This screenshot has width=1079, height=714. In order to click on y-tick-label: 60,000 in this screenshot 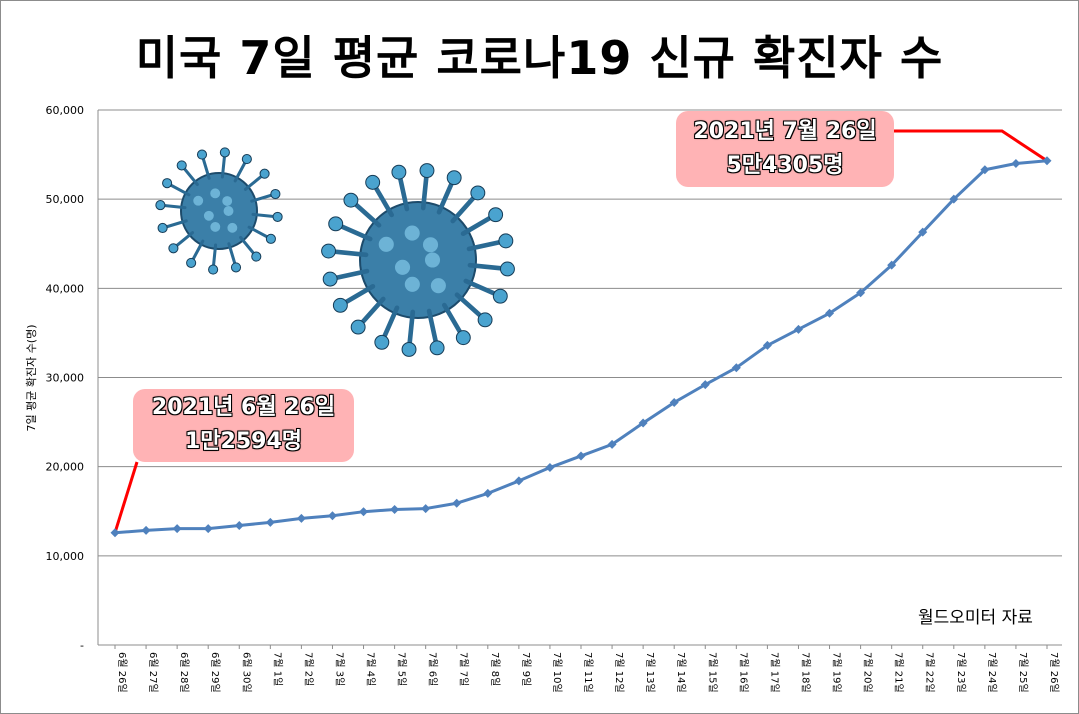, I will do `click(65, 110)`.